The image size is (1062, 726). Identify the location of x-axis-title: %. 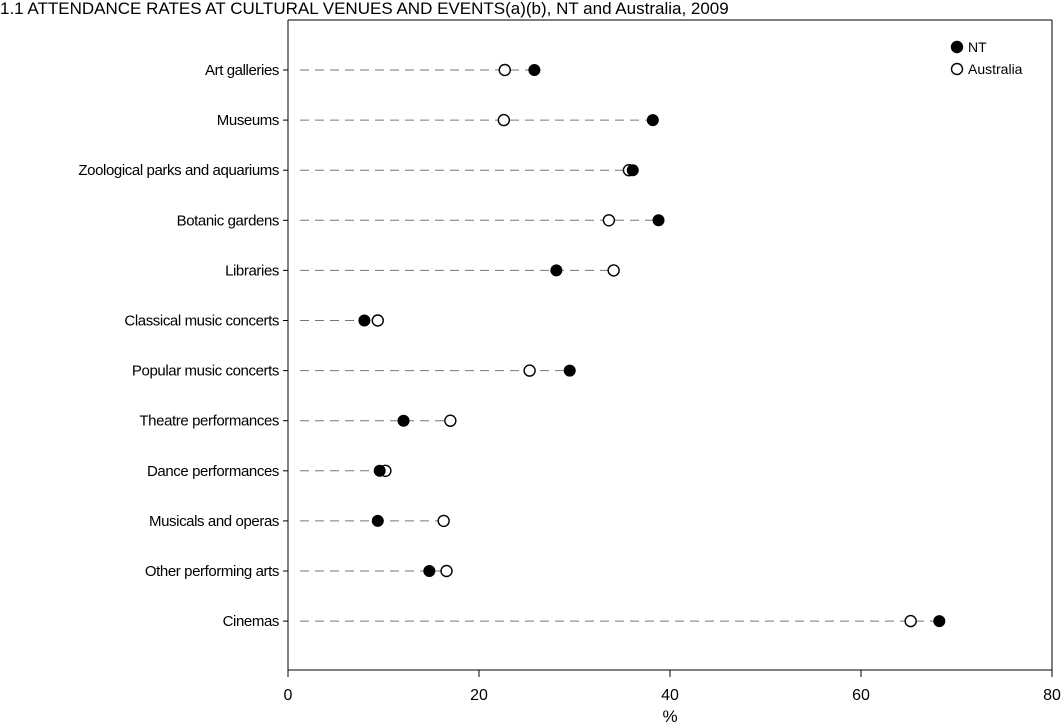
(669, 716).